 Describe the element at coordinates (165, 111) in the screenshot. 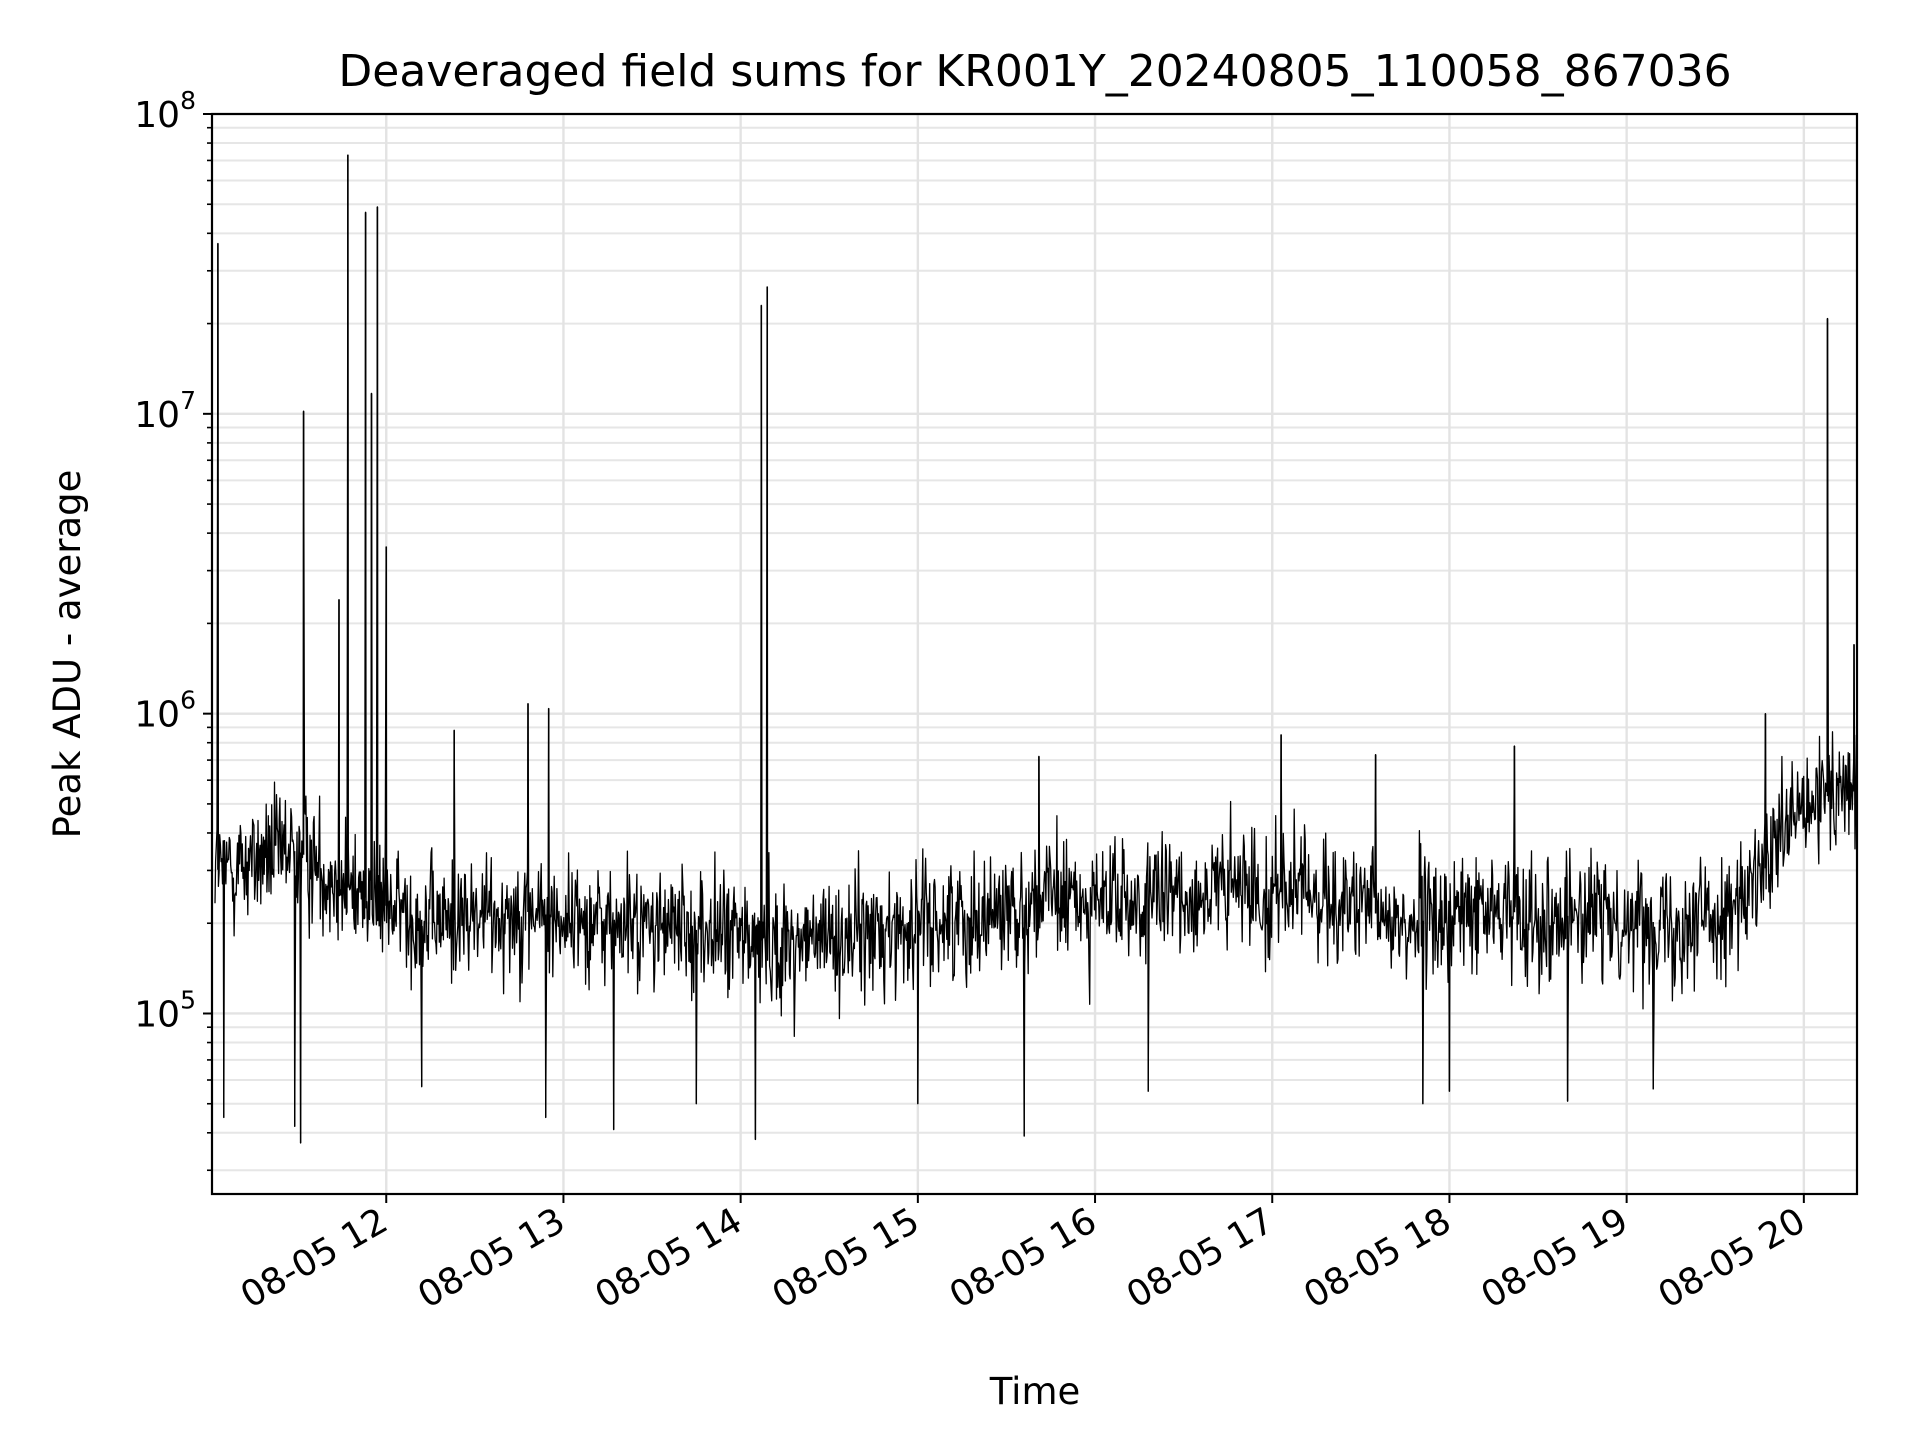

I see `y-tick-label: 10⁸` at that location.